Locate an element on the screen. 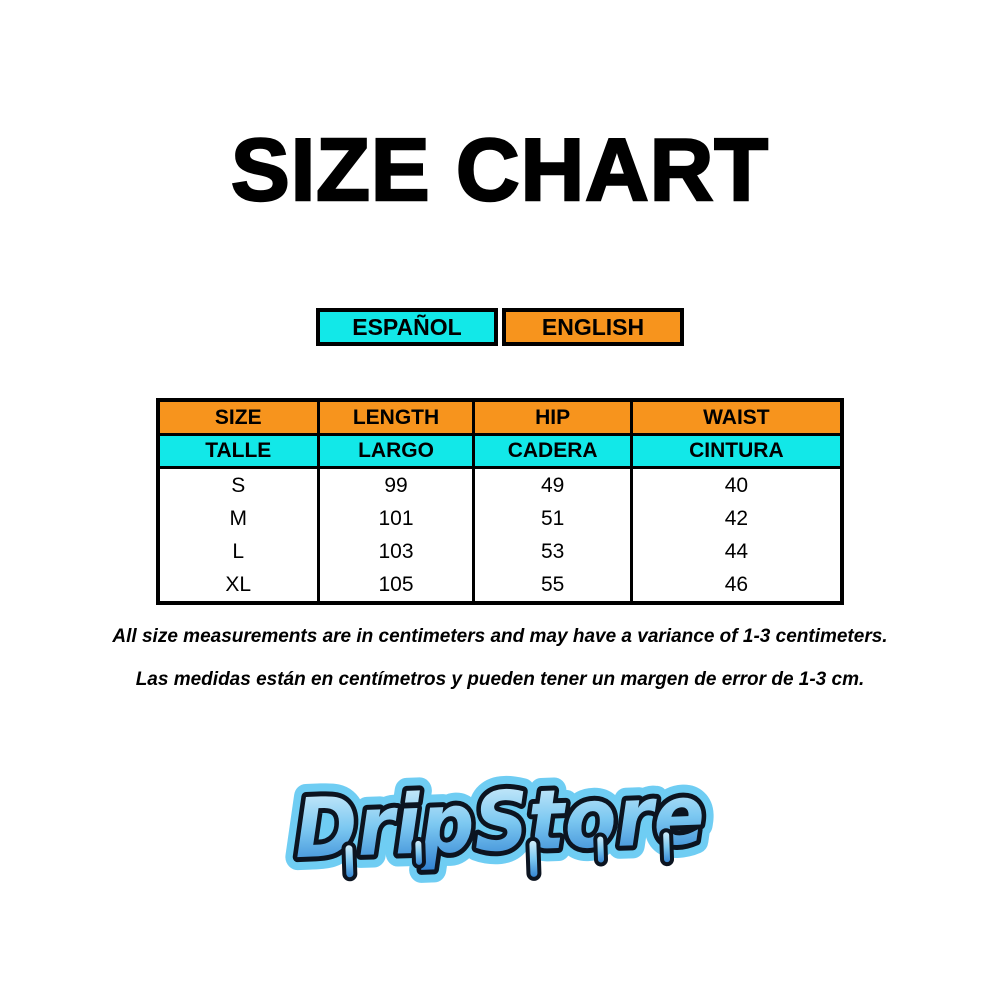 This screenshot has width=1000, height=1000. cell-length: 101 is located at coordinates (396, 518).